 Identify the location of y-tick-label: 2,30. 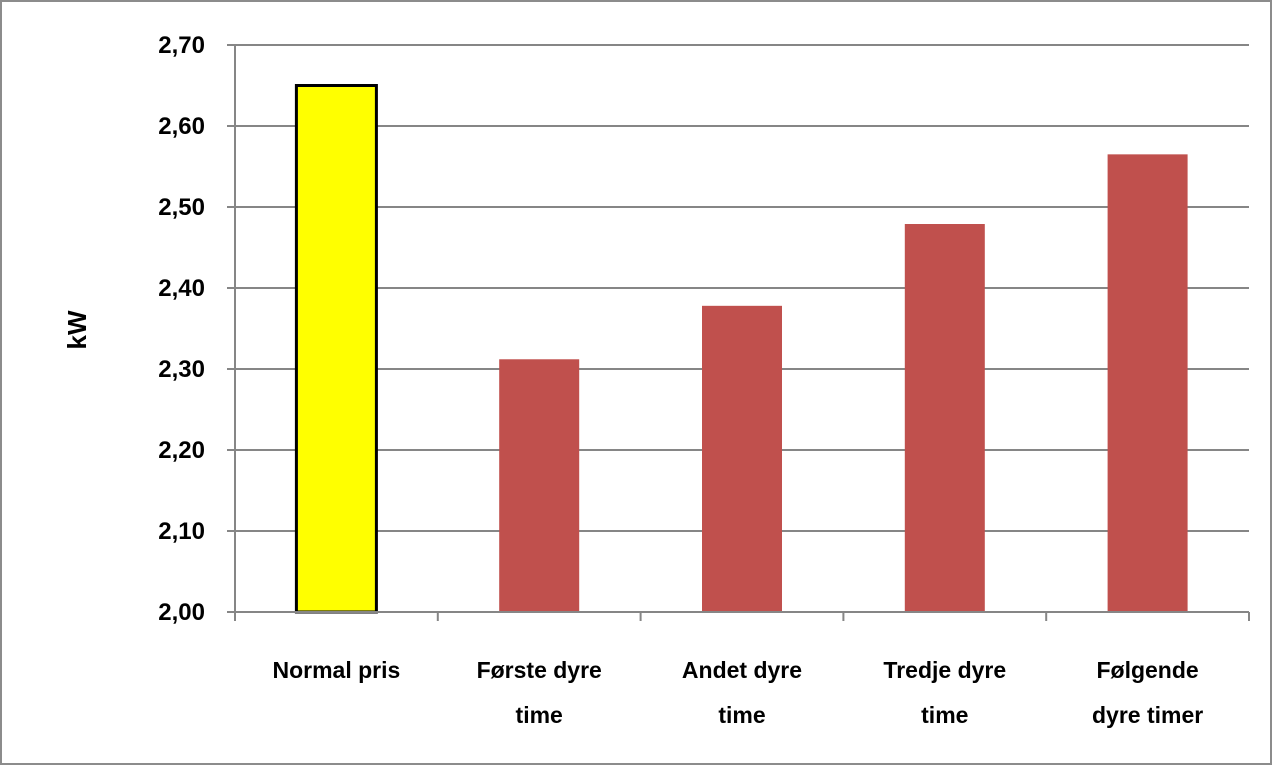
(181, 369).